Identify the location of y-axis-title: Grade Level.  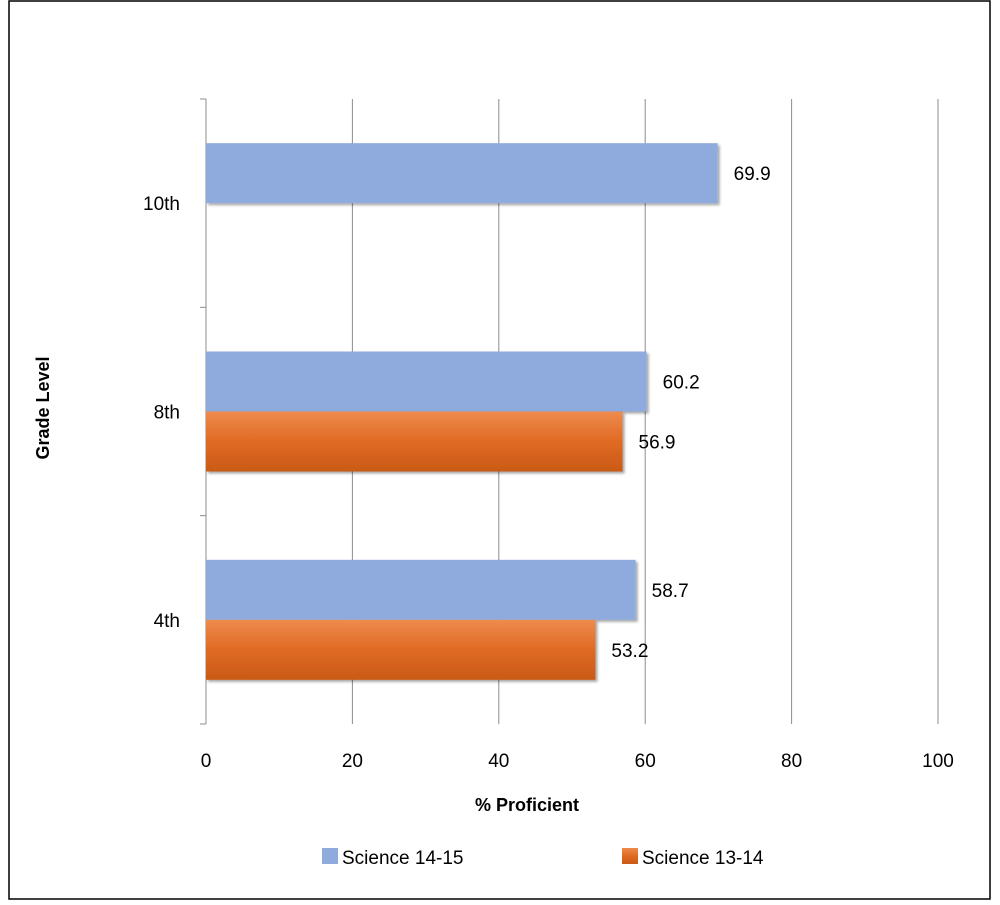
(43, 407).